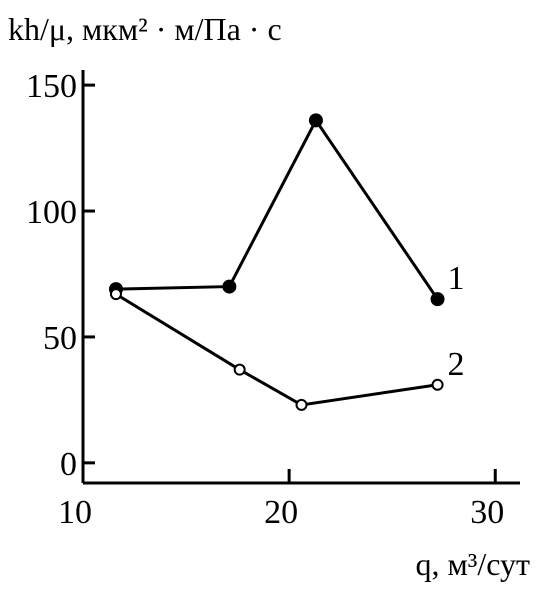  What do you see at coordinates (487, 512) in the screenshot?
I see `x-tick-label: 30` at bounding box center [487, 512].